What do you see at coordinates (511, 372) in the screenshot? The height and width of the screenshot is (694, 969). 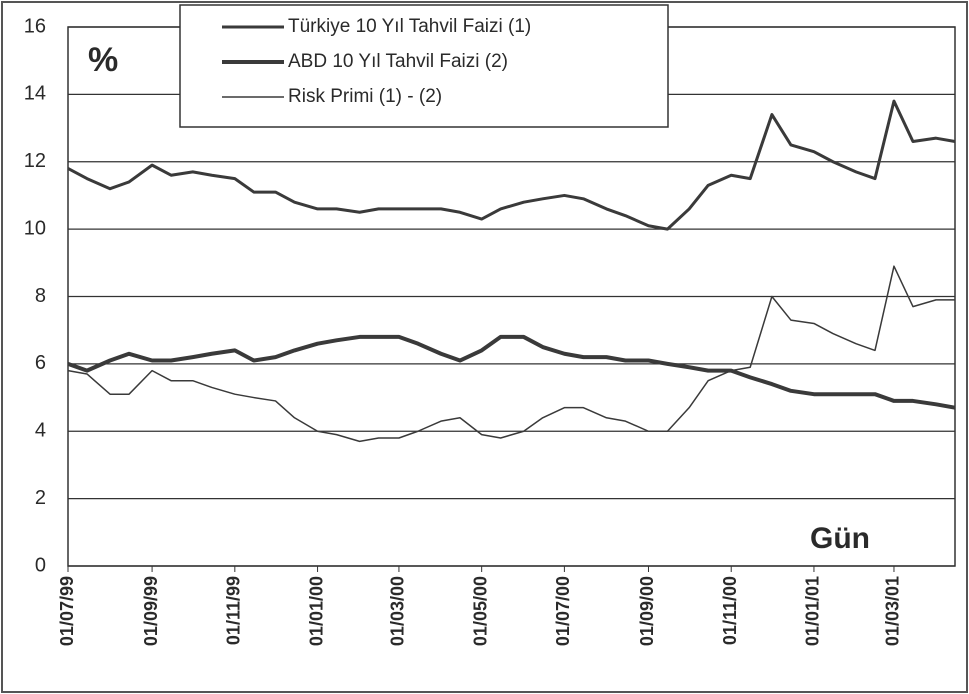 I see `series-line` at bounding box center [511, 372].